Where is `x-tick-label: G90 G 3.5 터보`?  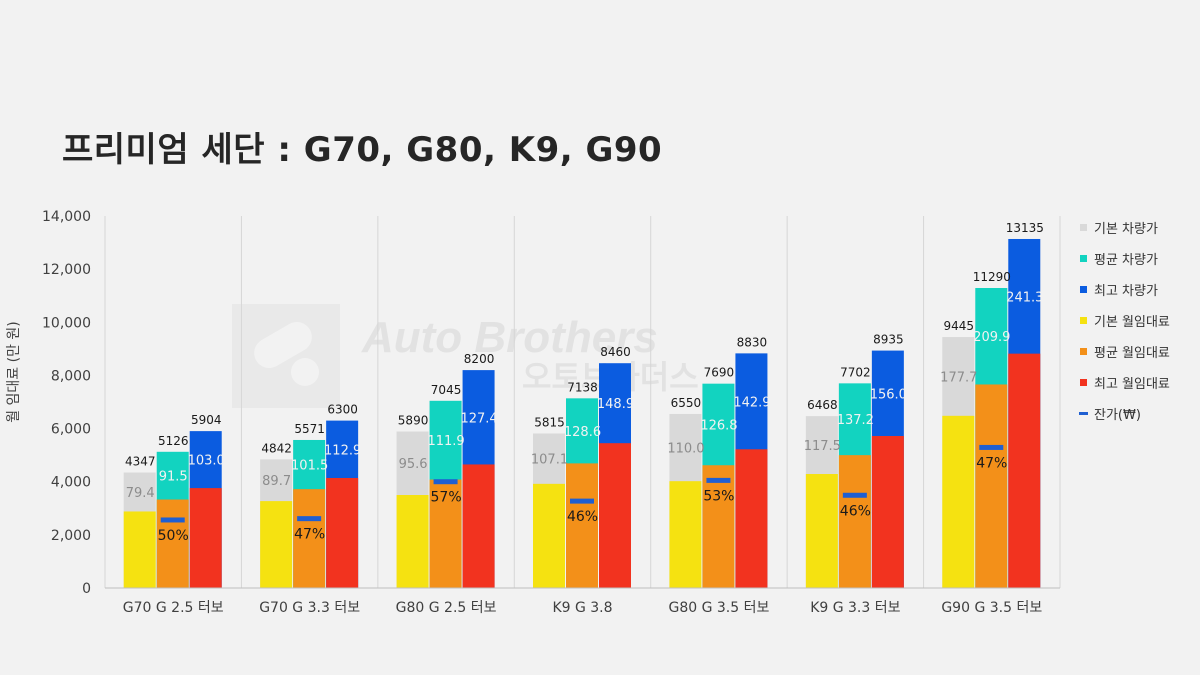
x-tick-label: G90 G 3.5 터보 is located at coordinates (991, 608).